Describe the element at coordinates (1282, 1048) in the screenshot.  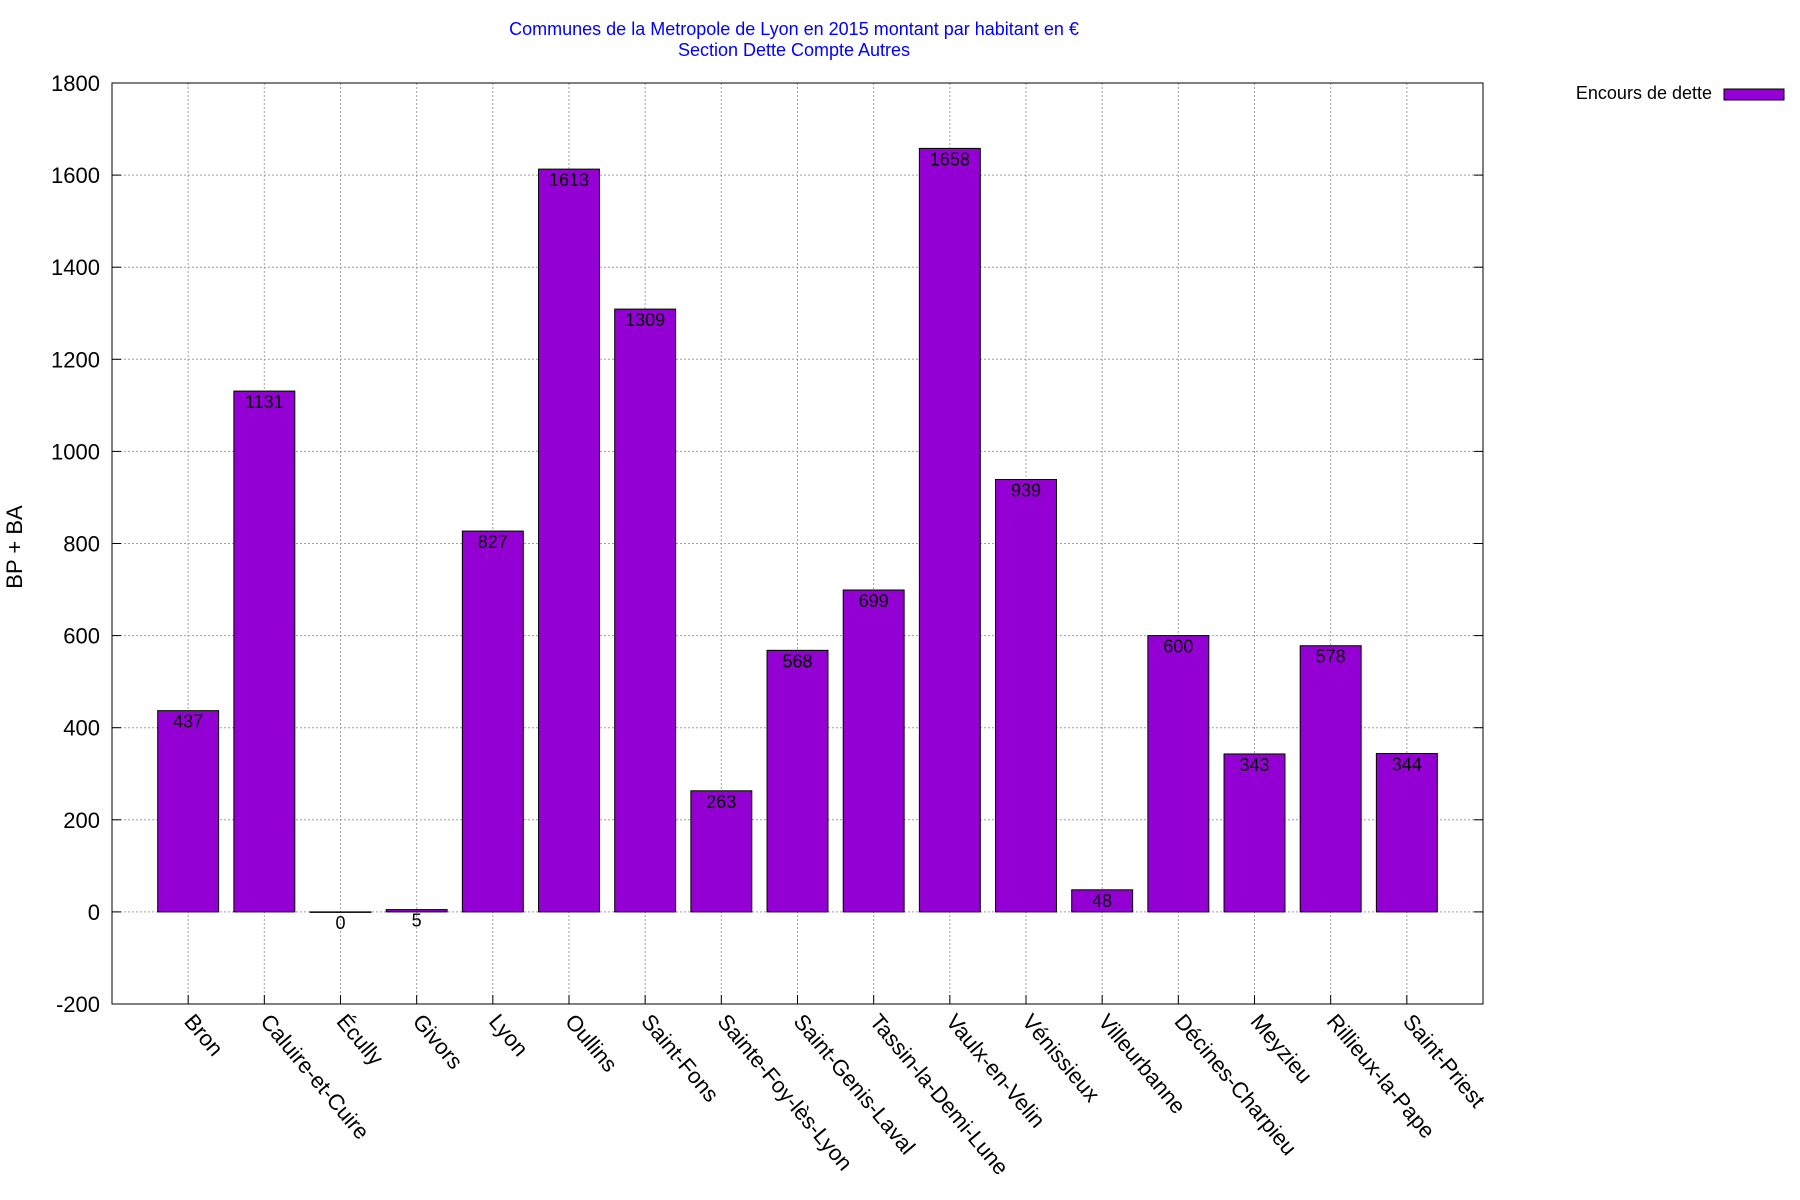
I see `x-tick-label: Meyzieu` at that location.